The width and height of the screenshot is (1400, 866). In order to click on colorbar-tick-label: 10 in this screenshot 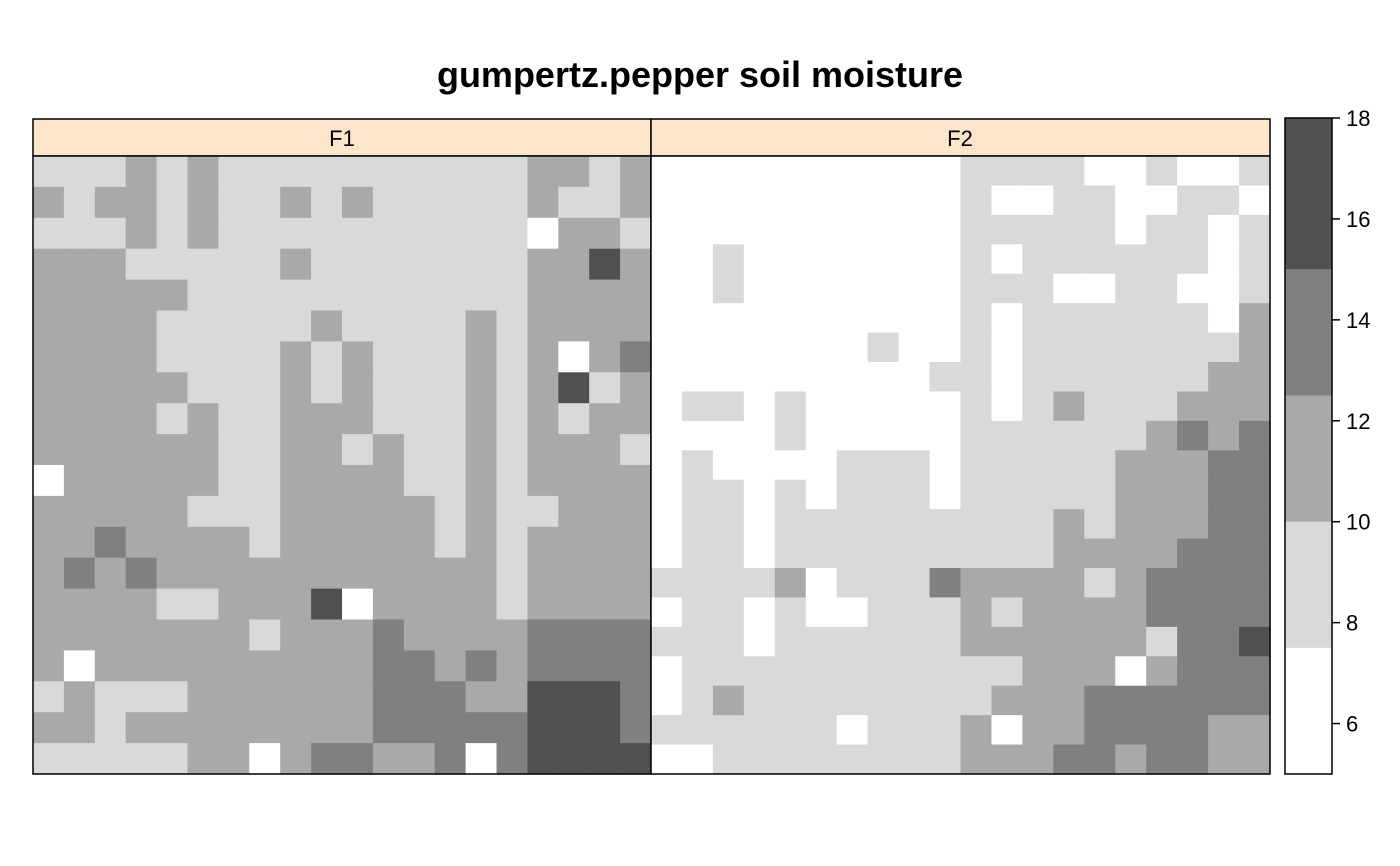, I will do `click(1358, 522)`.